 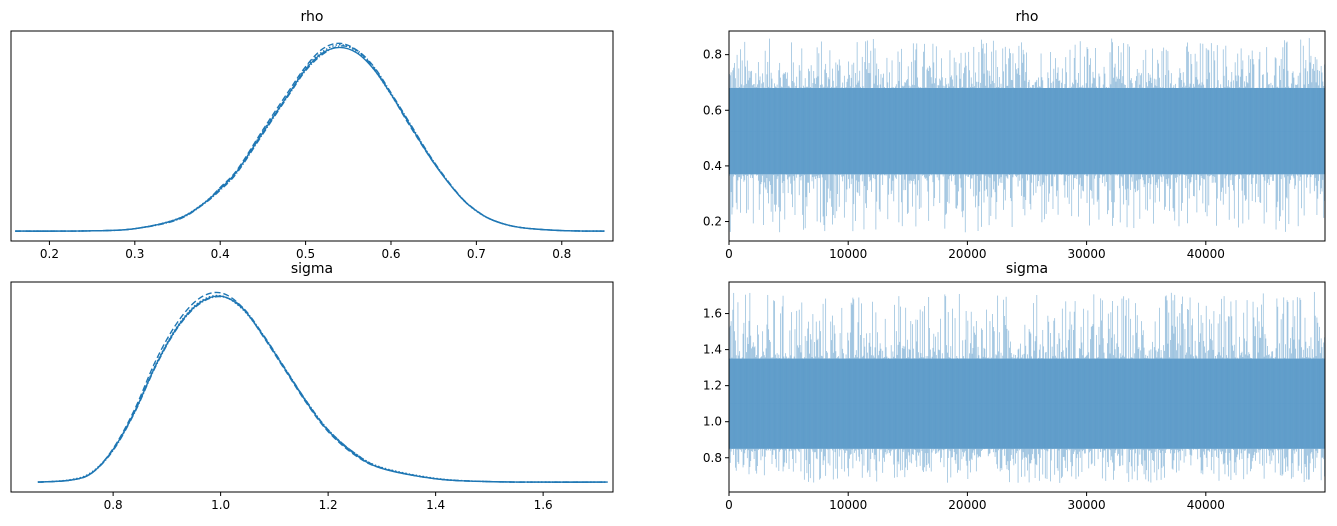 I want to click on rho-t-ytick-label: 0.4, so click(x=712, y=166).